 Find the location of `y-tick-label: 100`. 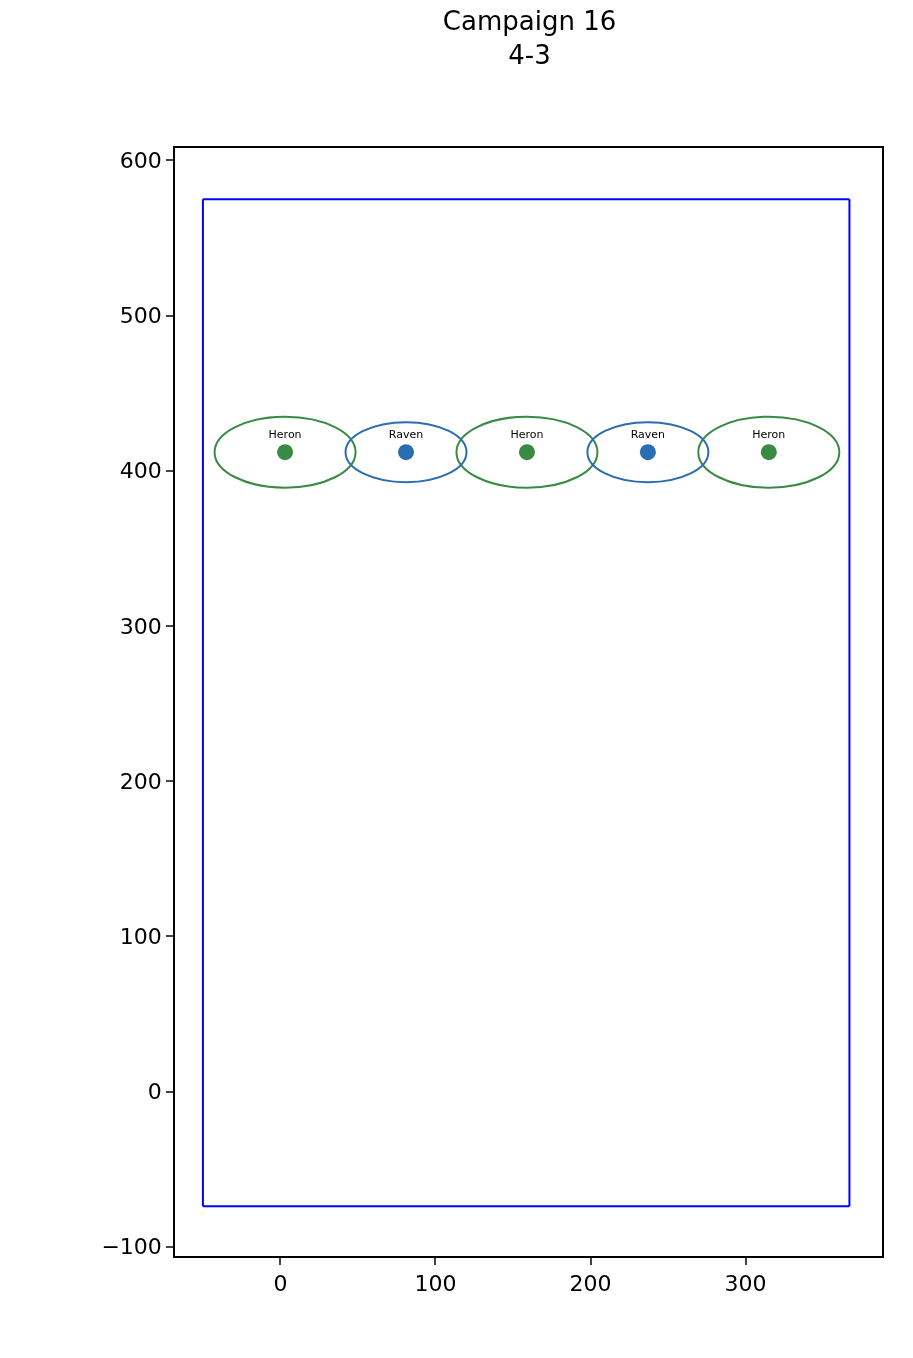

y-tick-label: 100 is located at coordinates (140, 937).